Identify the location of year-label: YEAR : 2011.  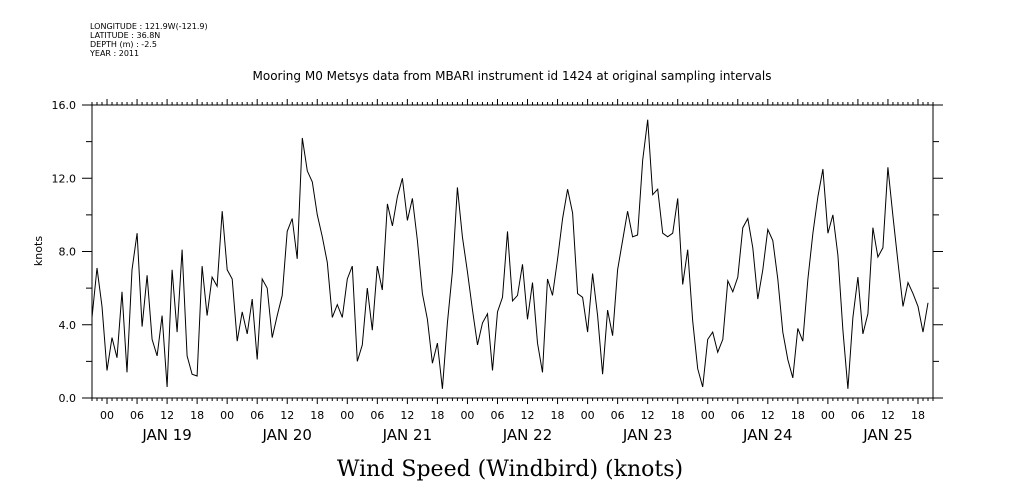
(115, 53).